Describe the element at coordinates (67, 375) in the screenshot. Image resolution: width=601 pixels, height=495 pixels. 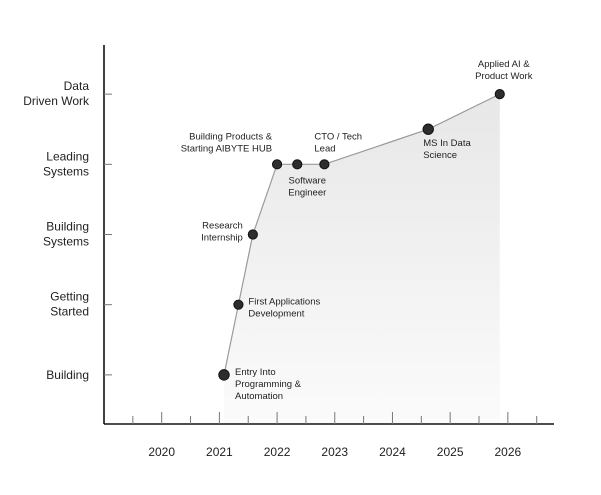
I see `y-label-building: Building` at that location.